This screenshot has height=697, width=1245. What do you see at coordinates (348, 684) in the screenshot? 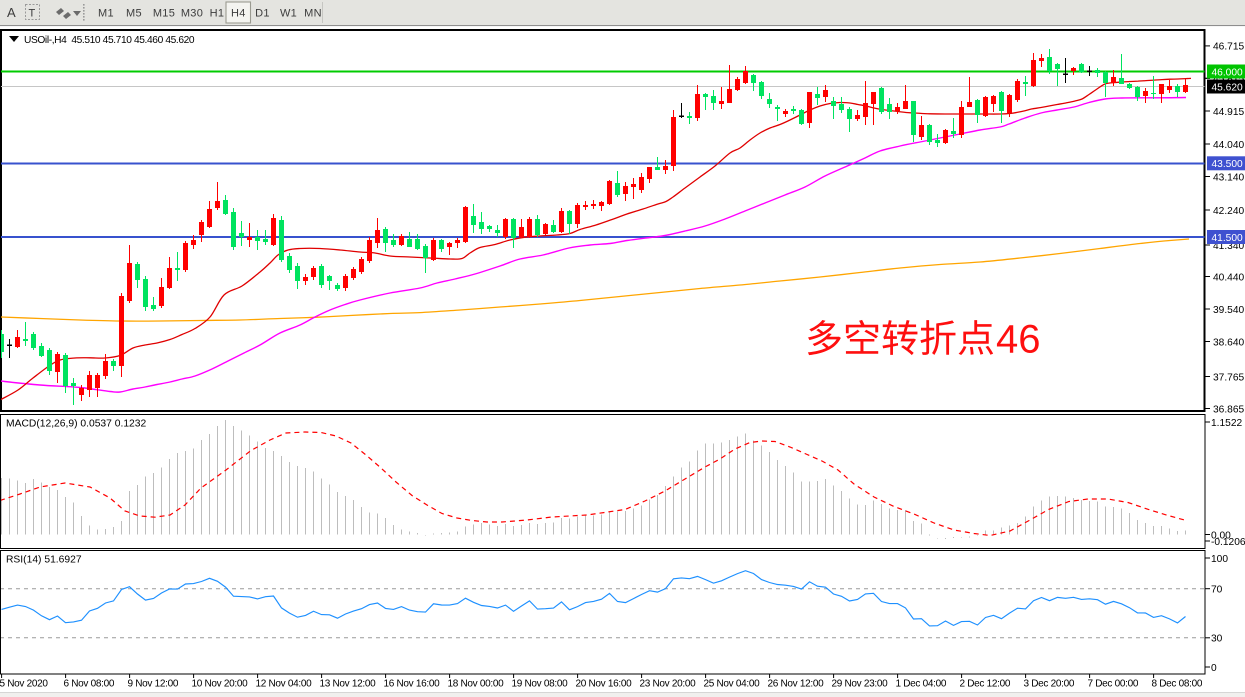
I see `svg-text: 13 Nov 12:00` at bounding box center [348, 684].